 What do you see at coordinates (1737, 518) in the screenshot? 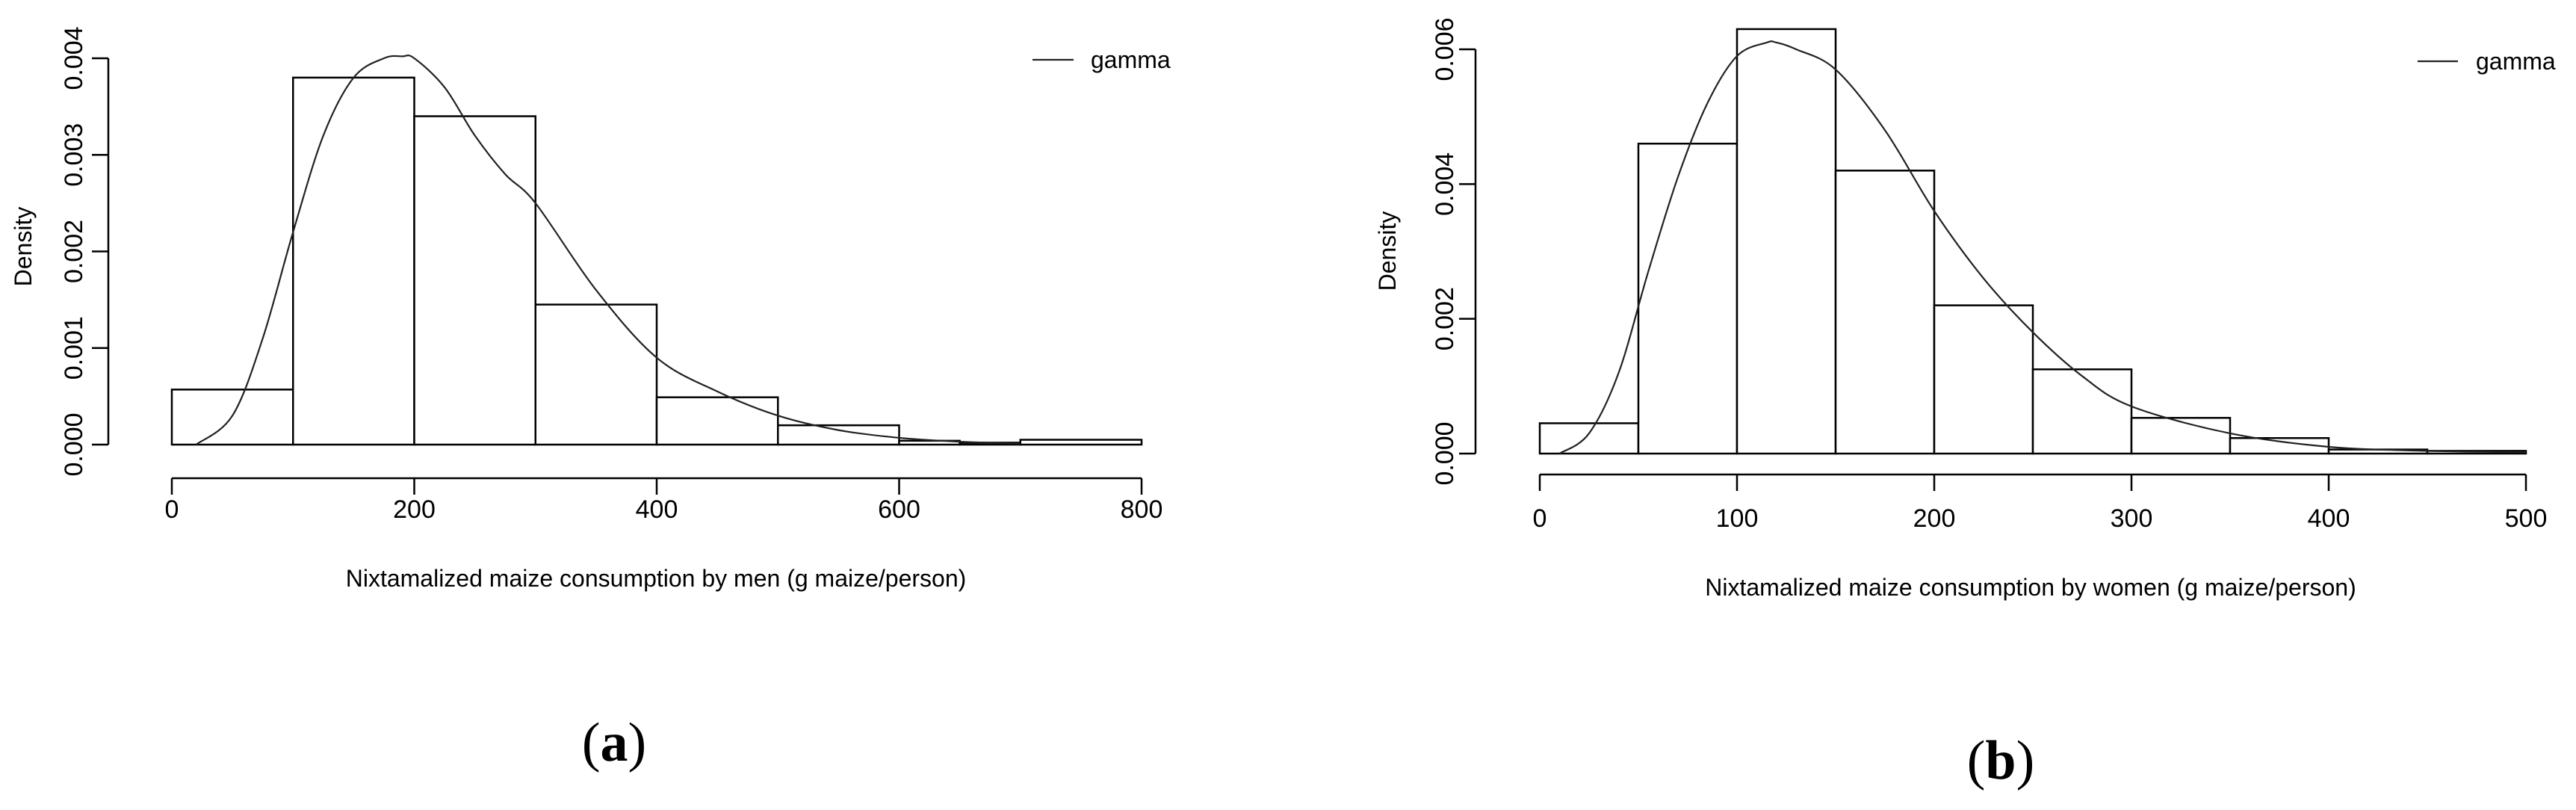
I see `x-tick-label: 100` at bounding box center [1737, 518].